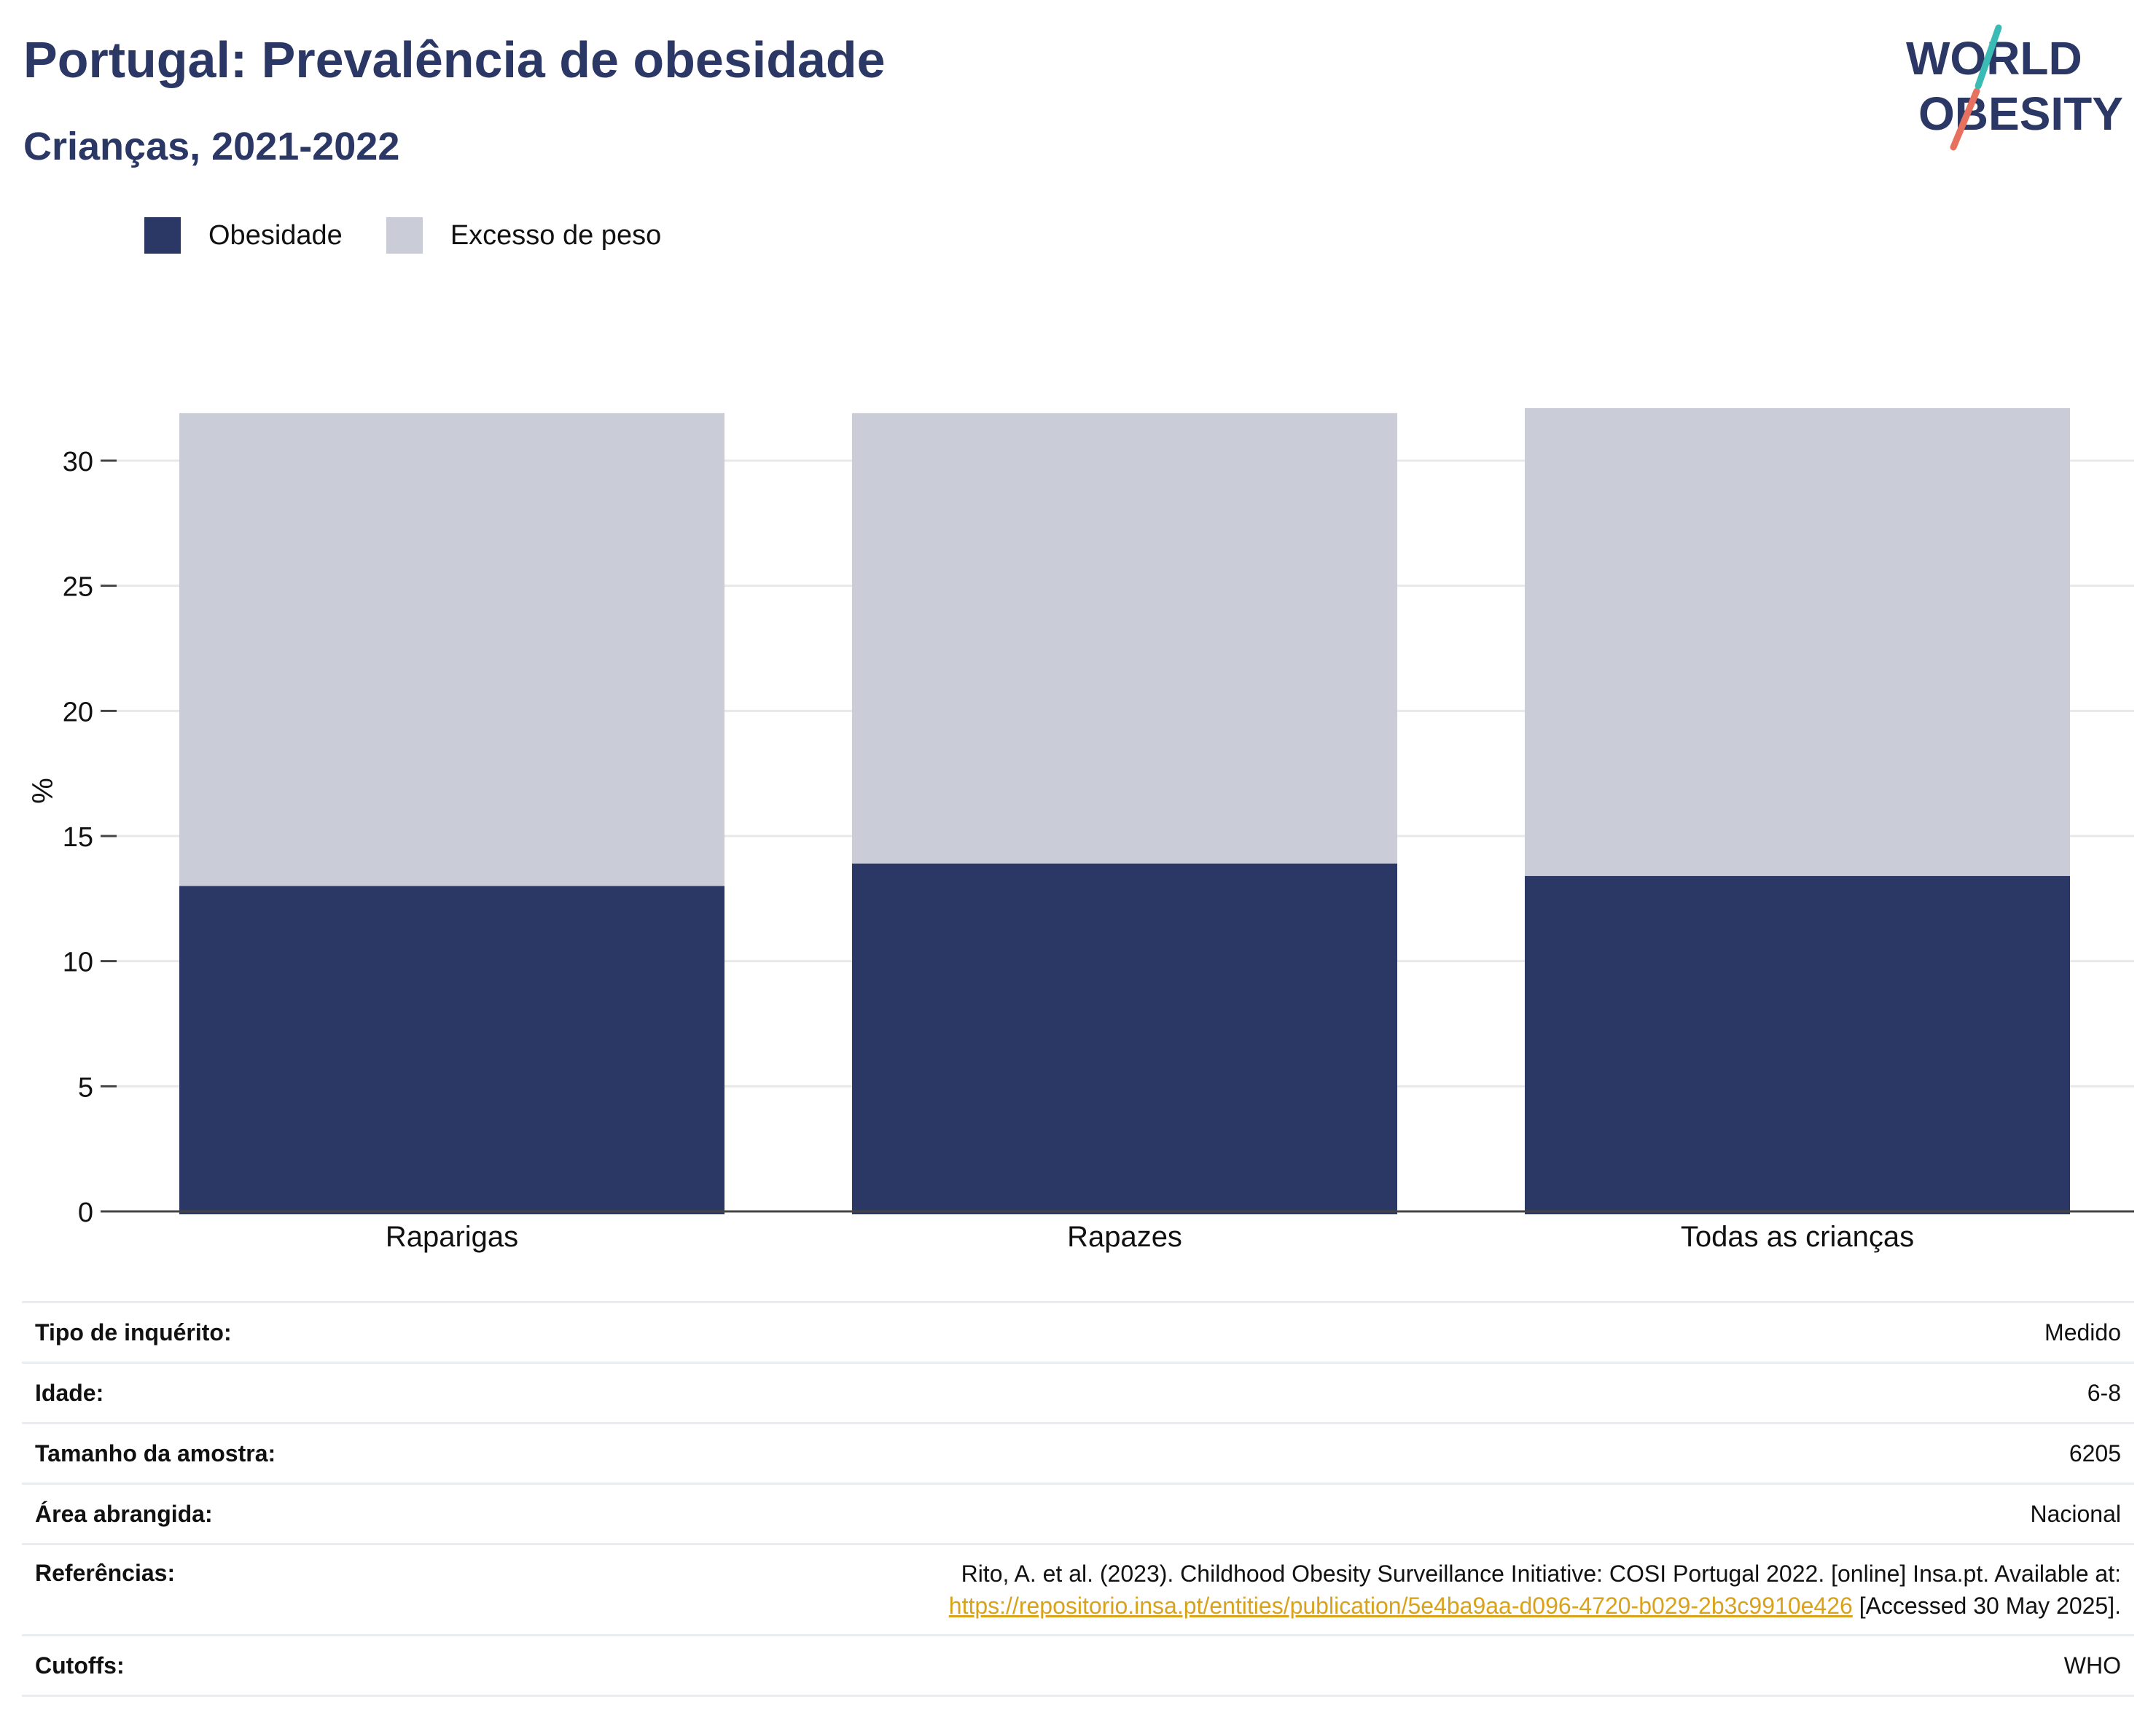 This screenshot has height=1734, width=2156. I want to click on legend-label-excesso: Excesso de peso, so click(556, 235).